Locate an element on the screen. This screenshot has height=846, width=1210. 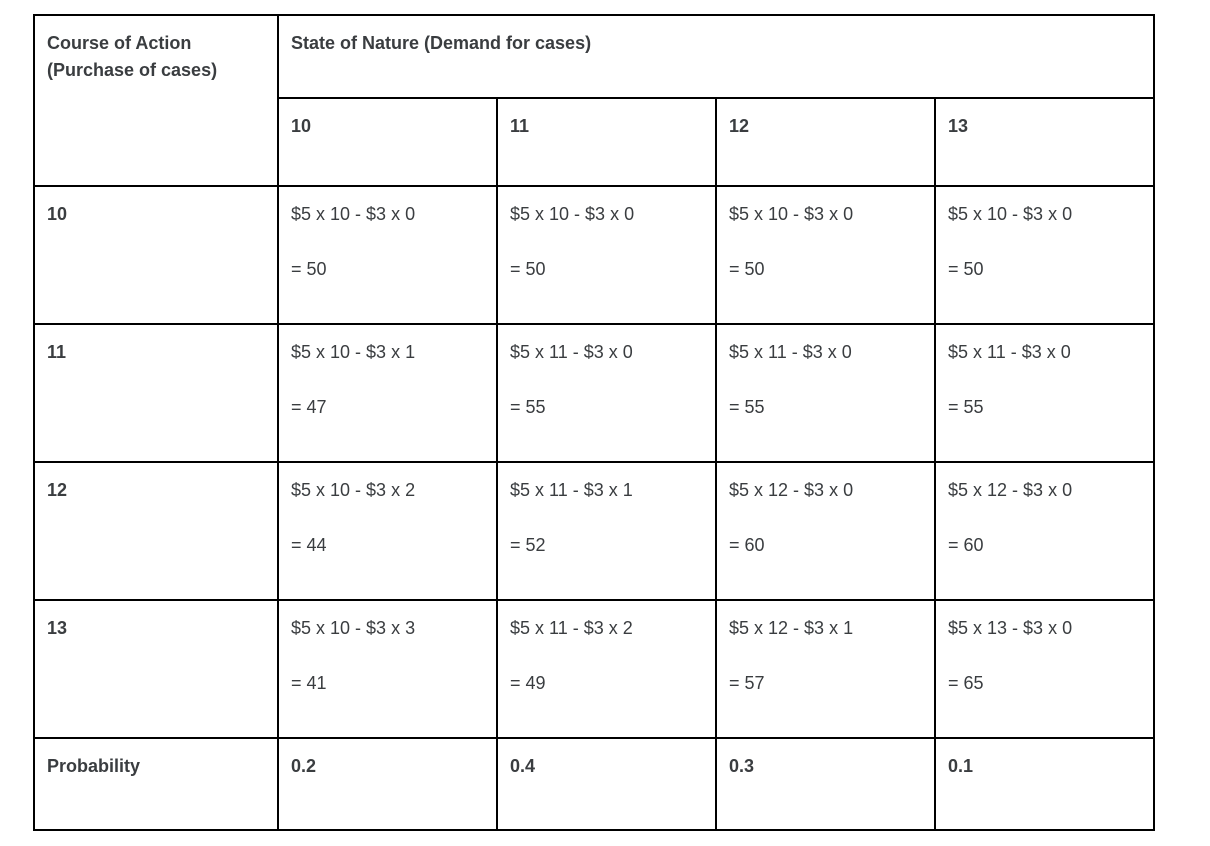
payoff-cell: $5 x 11 - $3 x 2 = 49 is located at coordinates (606, 669).